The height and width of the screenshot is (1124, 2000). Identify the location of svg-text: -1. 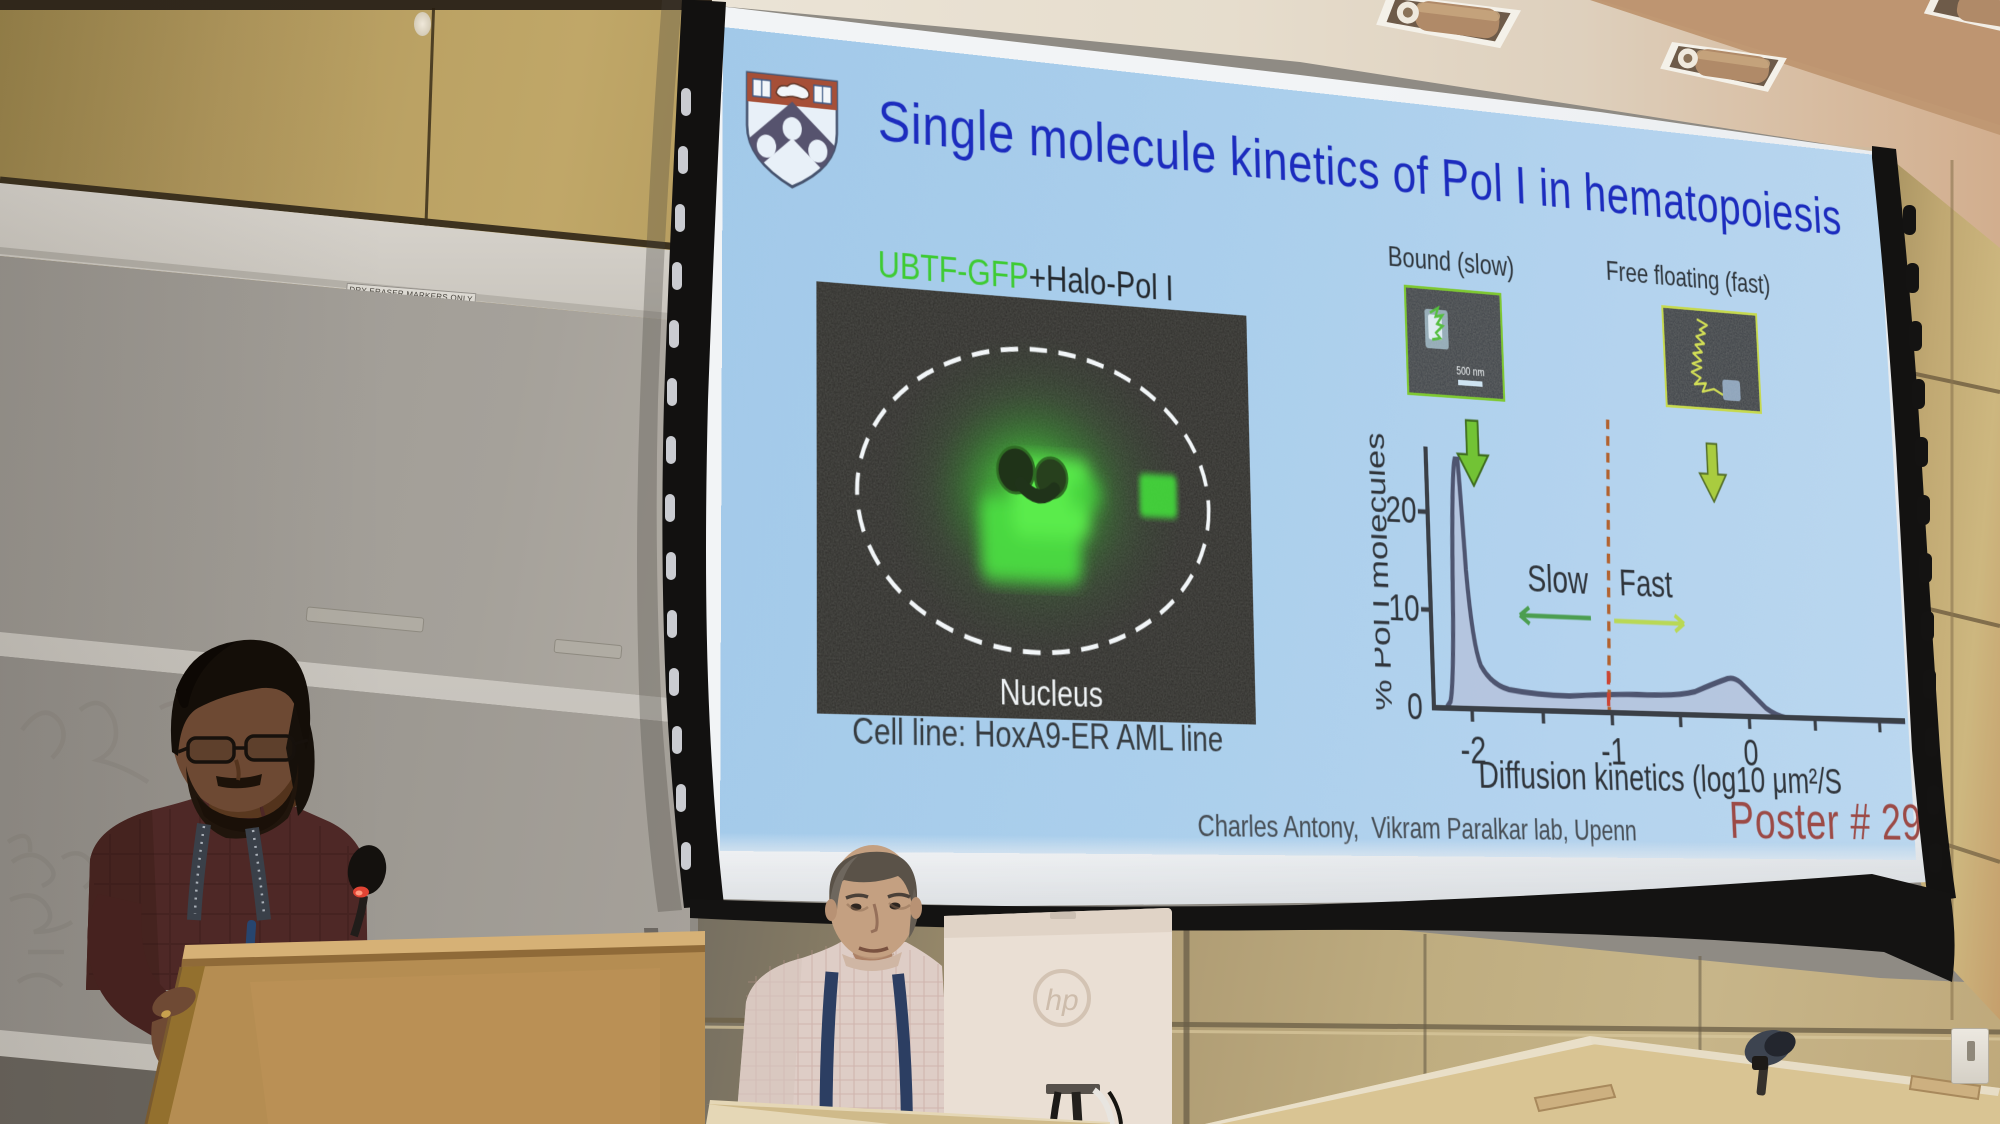
(1613, 752).